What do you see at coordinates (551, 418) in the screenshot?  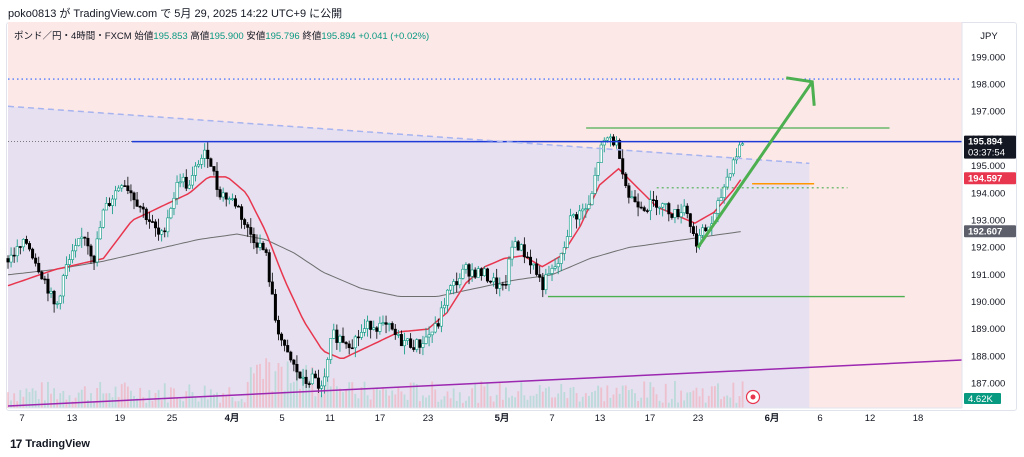 I see `time-tick: 7` at bounding box center [551, 418].